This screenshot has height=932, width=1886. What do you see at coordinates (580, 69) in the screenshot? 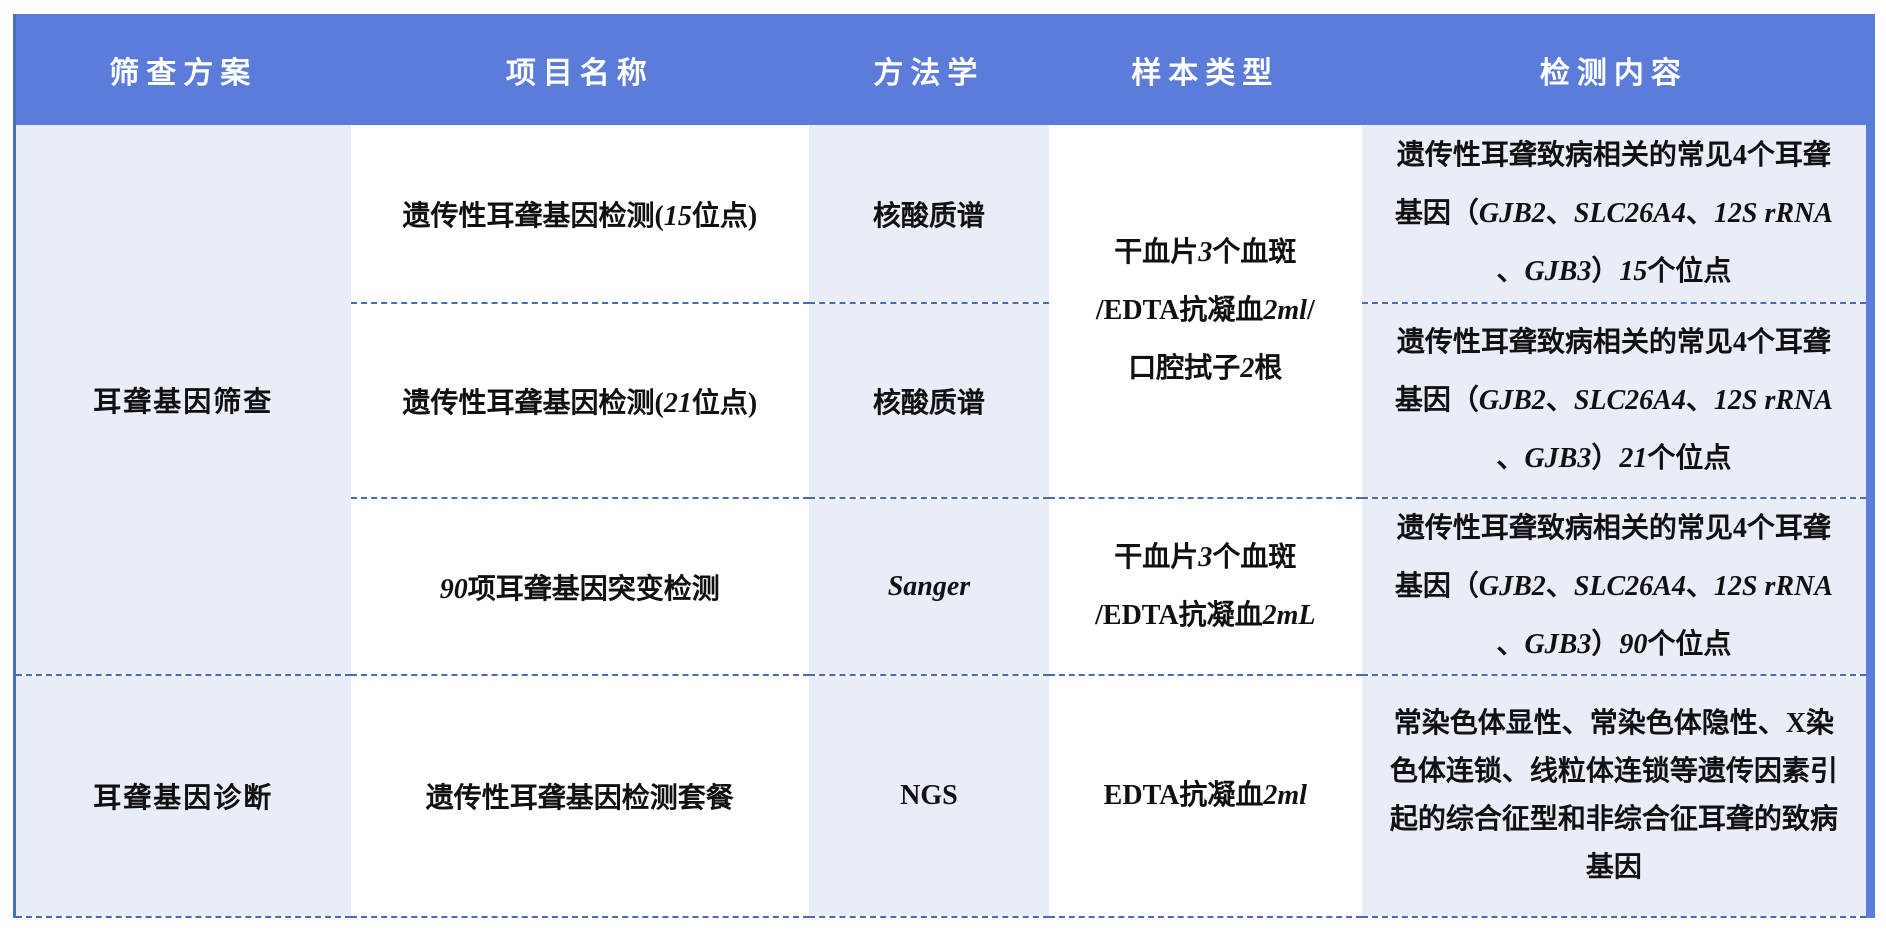
I see `header-project-name: 项目名称` at bounding box center [580, 69].